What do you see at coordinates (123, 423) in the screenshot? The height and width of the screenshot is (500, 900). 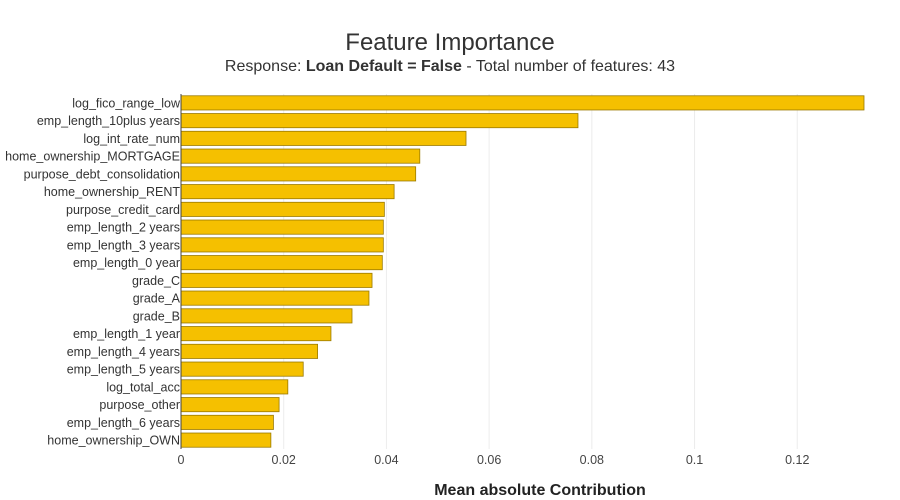 I see `category-label: emp_length_6 years` at bounding box center [123, 423].